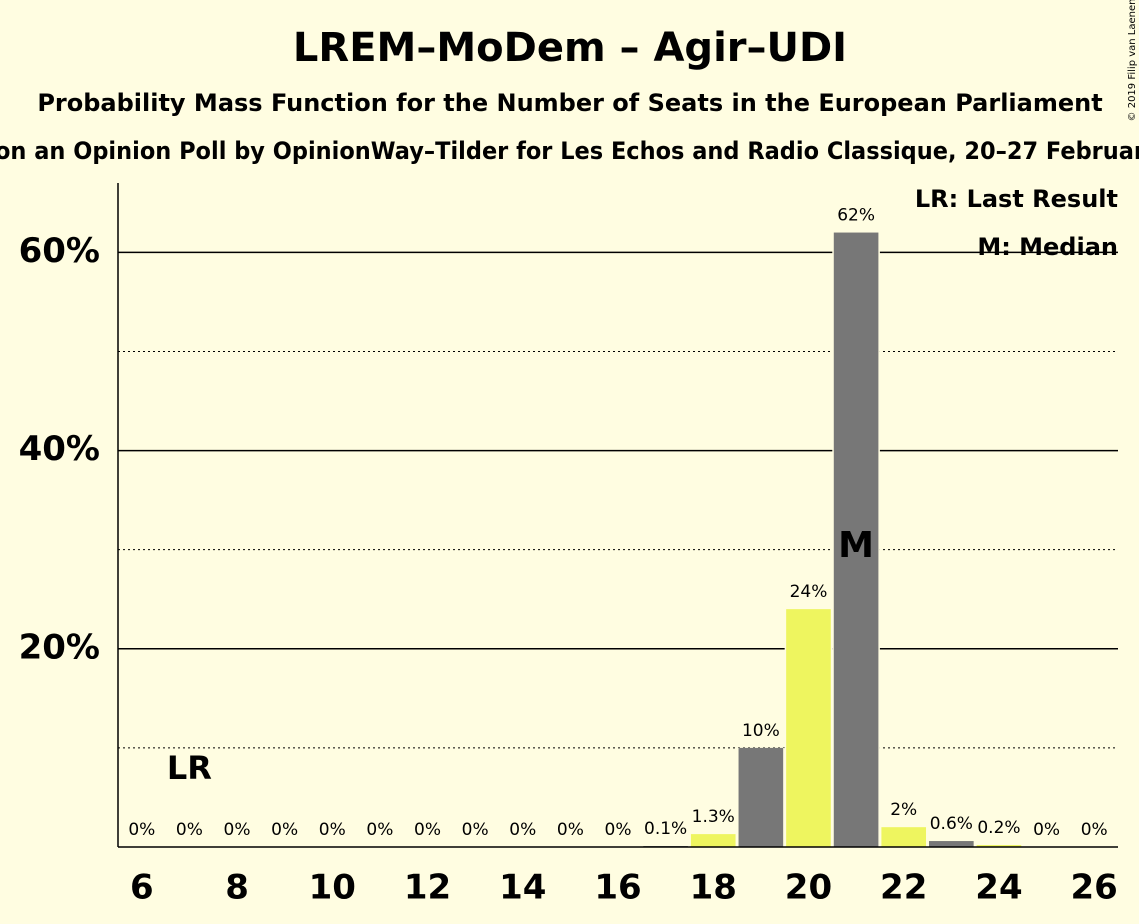 The width and height of the screenshot is (1139, 924). Describe the element at coordinates (665, 829) in the screenshot. I see `value-label: 0.1%` at that location.